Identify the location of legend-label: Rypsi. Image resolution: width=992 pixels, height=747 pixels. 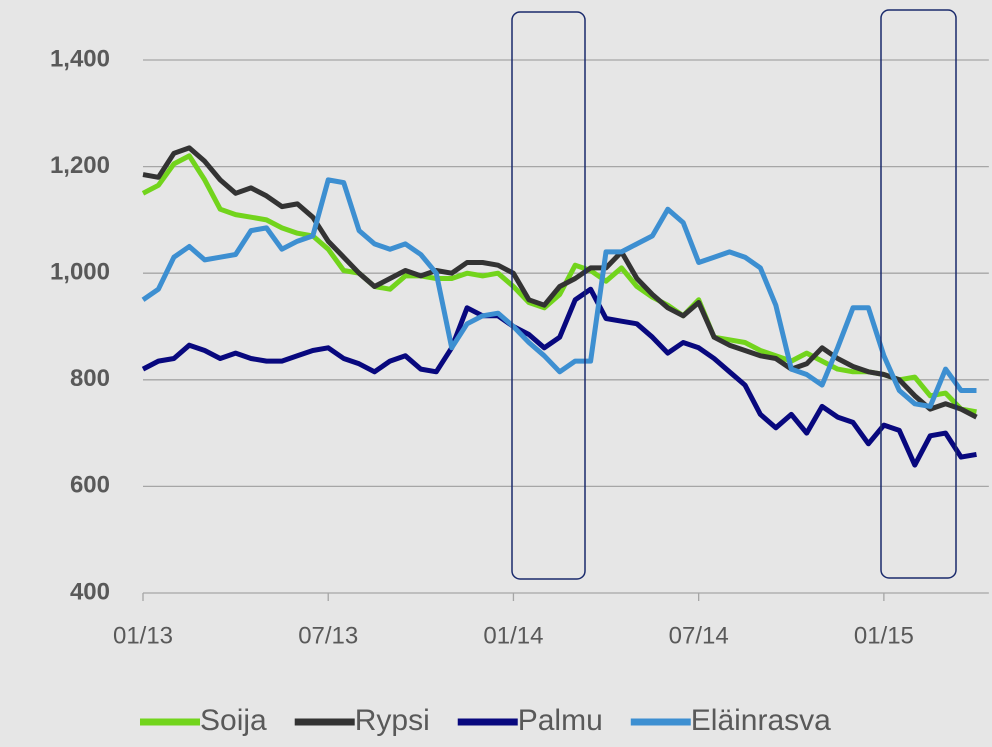
(392, 720).